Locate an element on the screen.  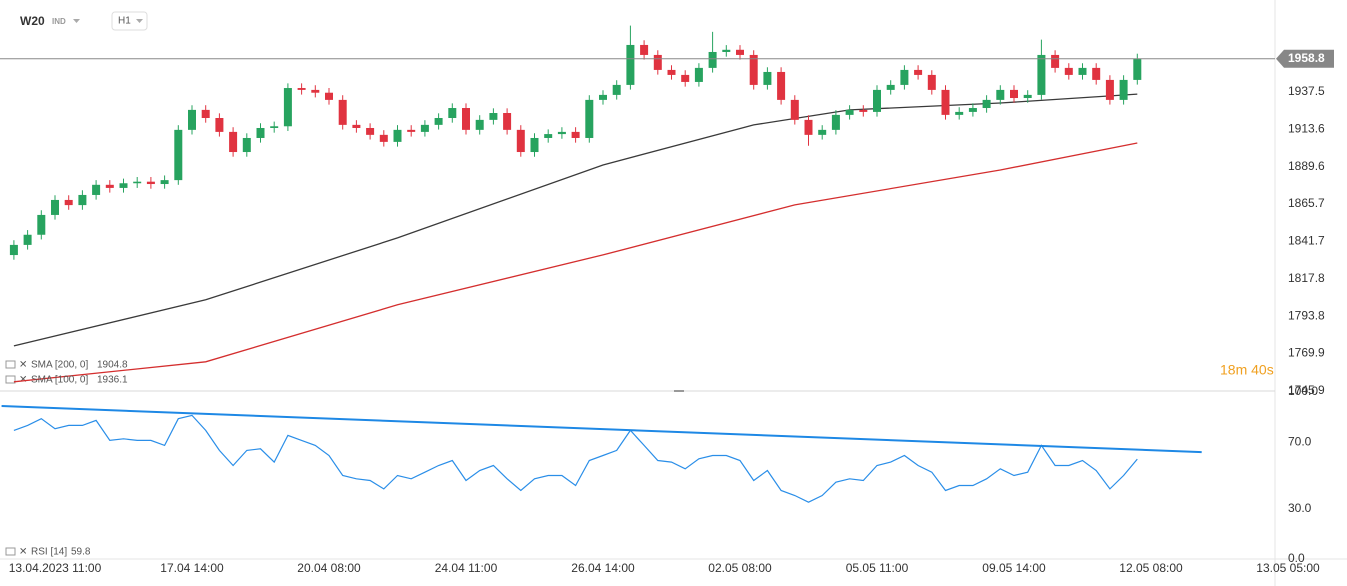
trendline is located at coordinates (601, 429).